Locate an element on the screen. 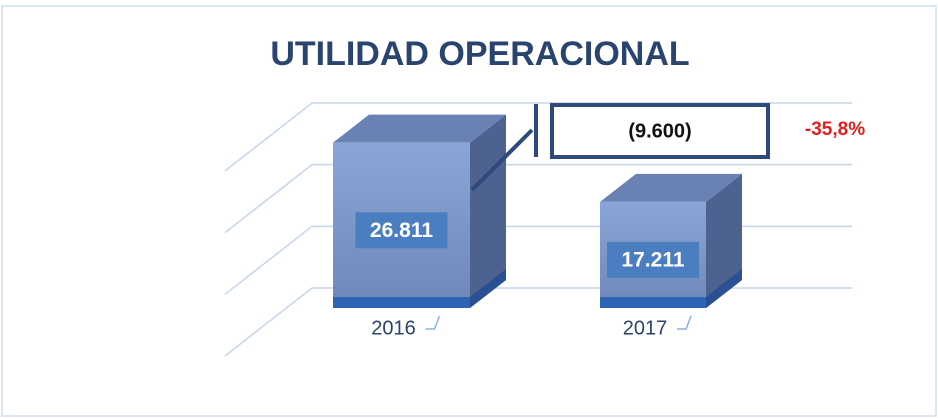 Image resolution: width=938 pixels, height=418 pixels. bar-side is located at coordinates (724, 240).